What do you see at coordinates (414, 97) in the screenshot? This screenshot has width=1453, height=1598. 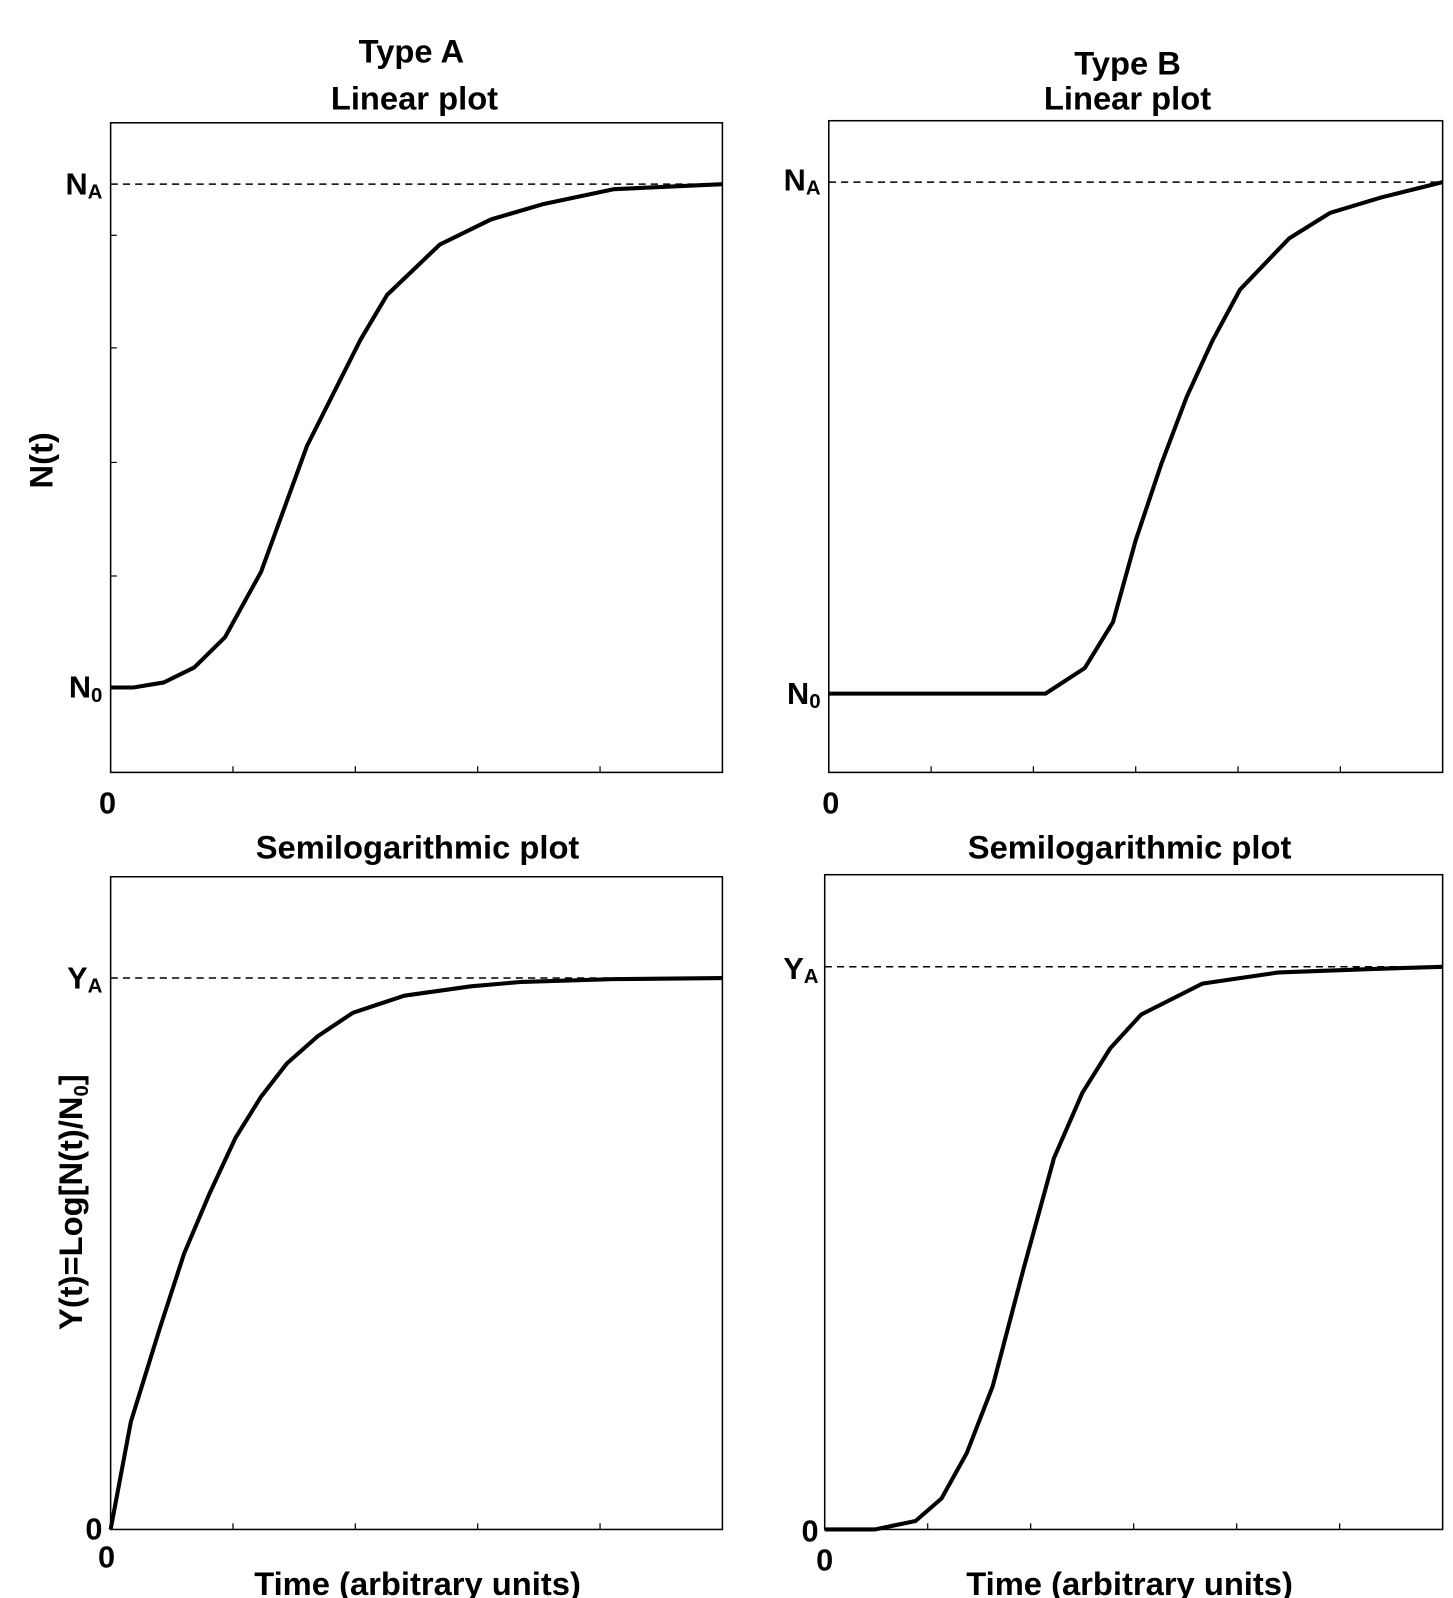 I see `panel-a-linear-title: Linear plot` at bounding box center [414, 97].